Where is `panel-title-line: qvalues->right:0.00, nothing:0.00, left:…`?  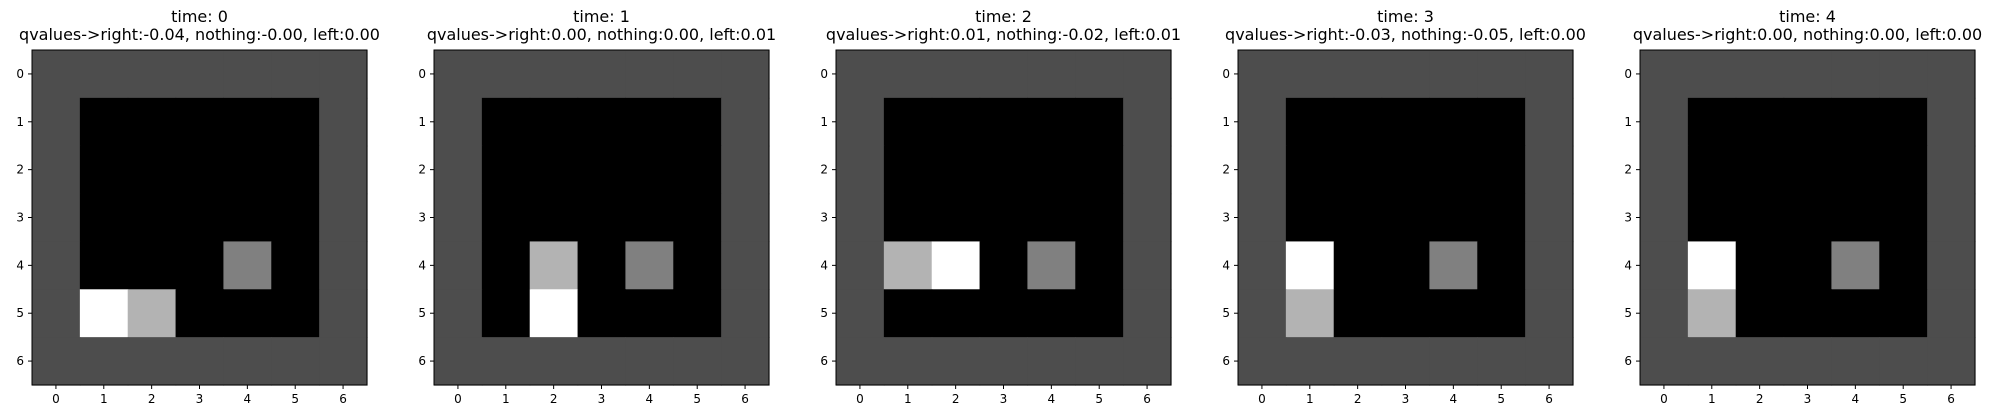
panel-title-line: qvalues->right:0.00, nothing:0.00, left:… is located at coordinates (601, 34).